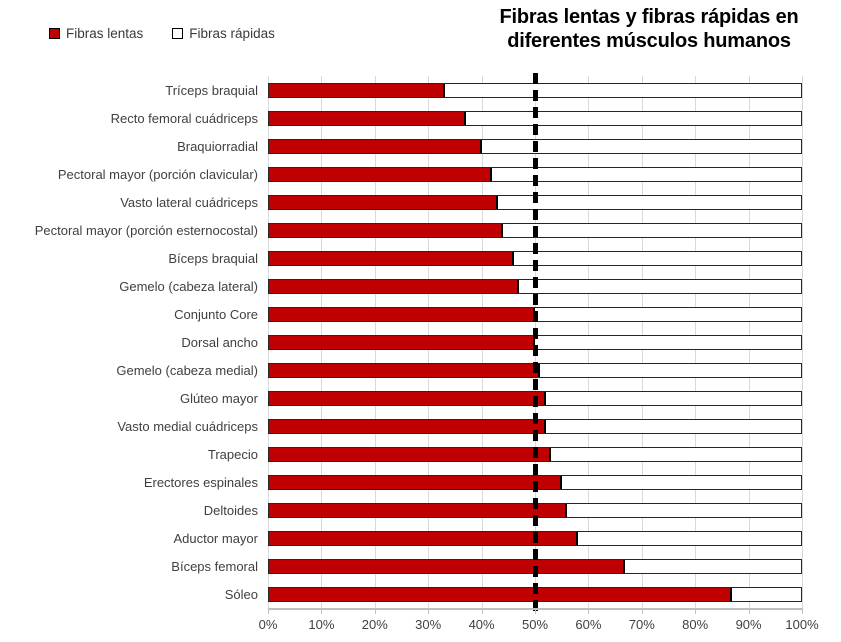 The image size is (841, 642). I want to click on x-tick-label: 30%, so click(428, 624).